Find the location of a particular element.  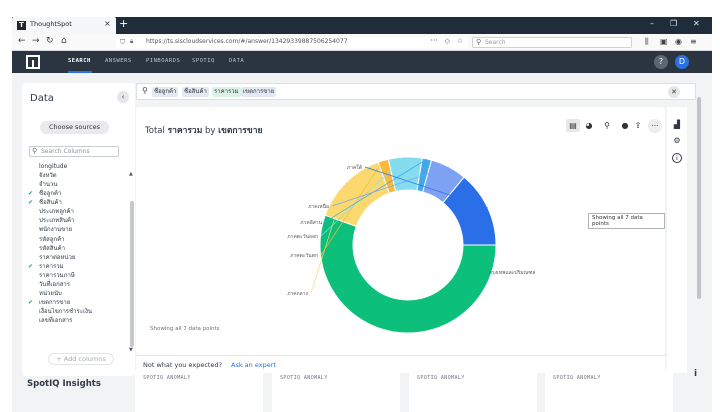

back-icon: ← is located at coordinates (22, 41).